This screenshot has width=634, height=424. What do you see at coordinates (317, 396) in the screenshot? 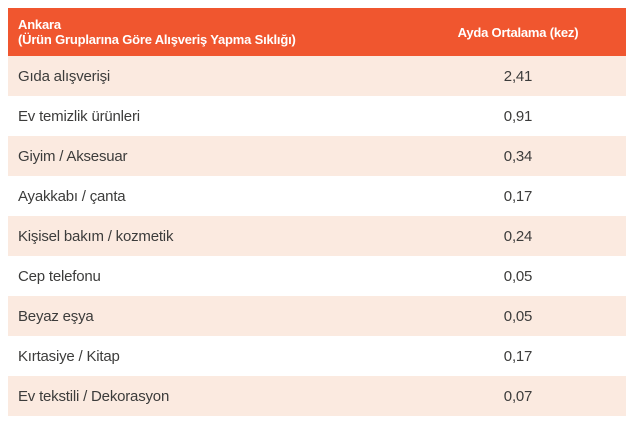
I see `table-row: Ev tekstili / Dekorasyon 0,07` at bounding box center [317, 396].